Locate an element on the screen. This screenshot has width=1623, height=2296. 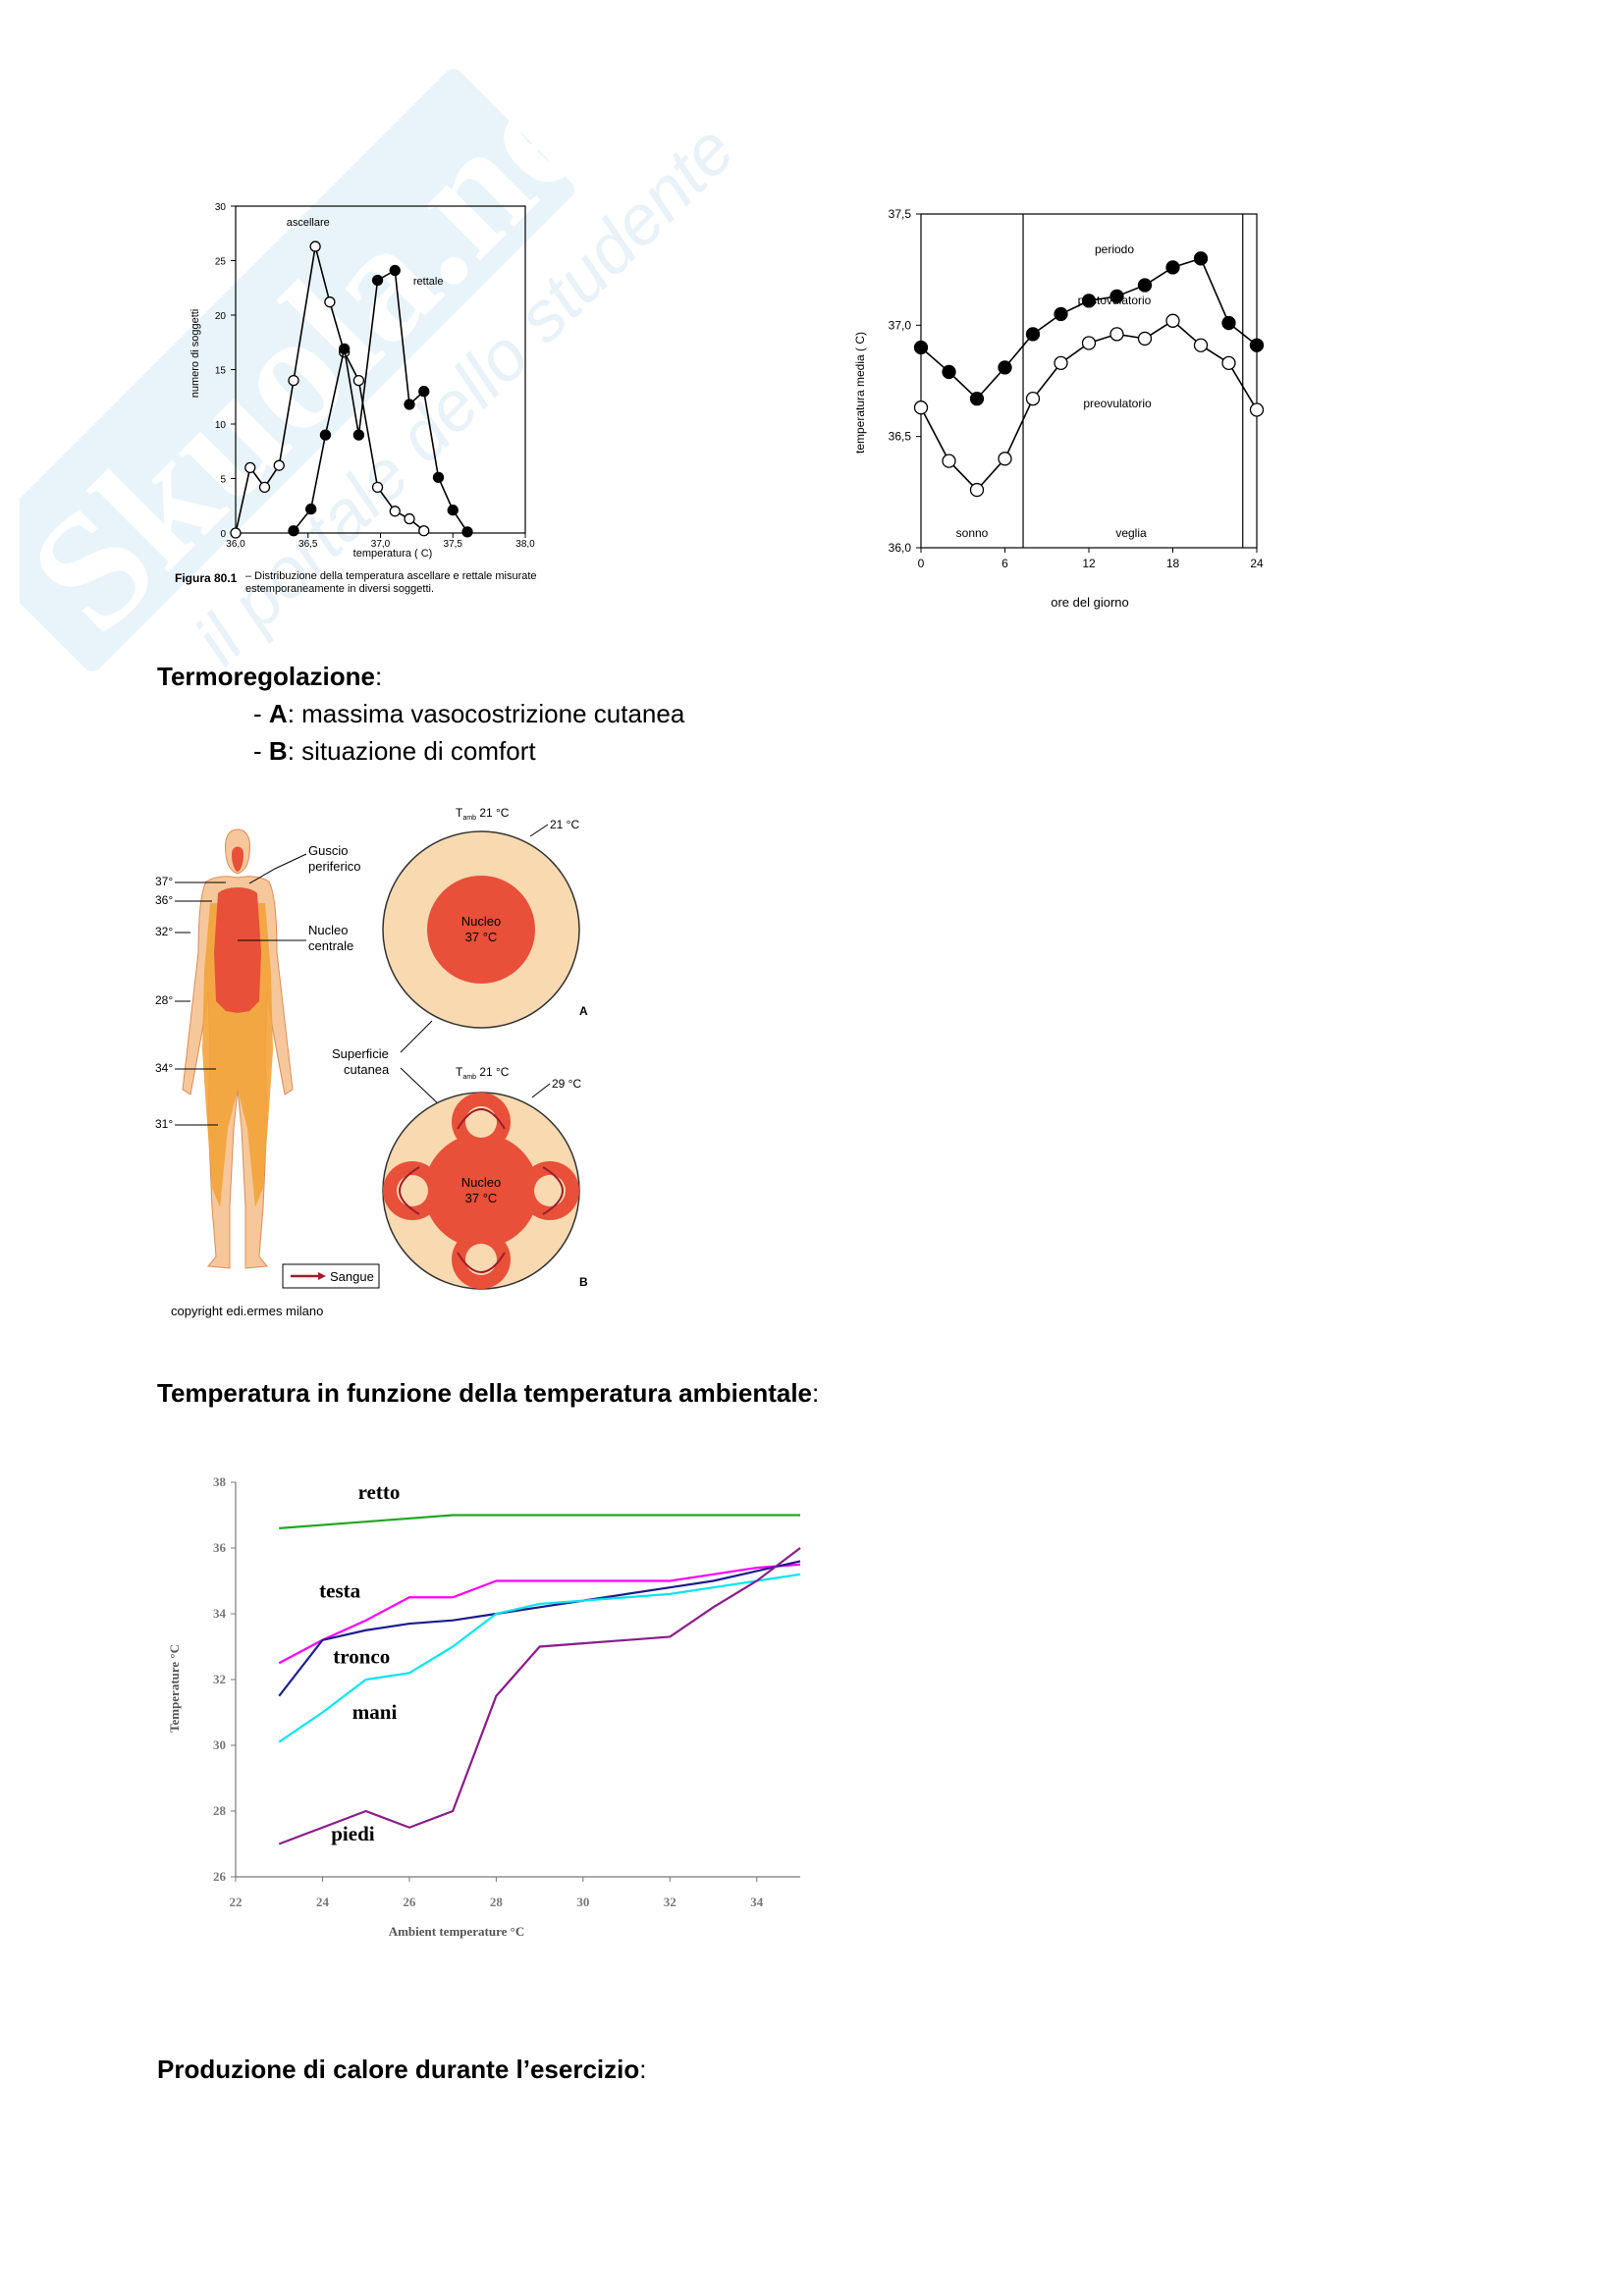
x-tick-label: 37,5 is located at coordinates (453, 544).